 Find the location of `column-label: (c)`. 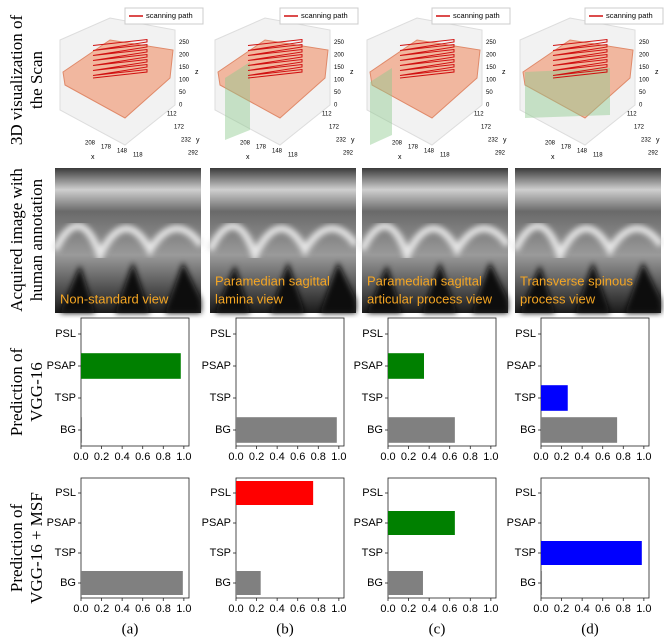

column-label: (c) is located at coordinates (437, 629).